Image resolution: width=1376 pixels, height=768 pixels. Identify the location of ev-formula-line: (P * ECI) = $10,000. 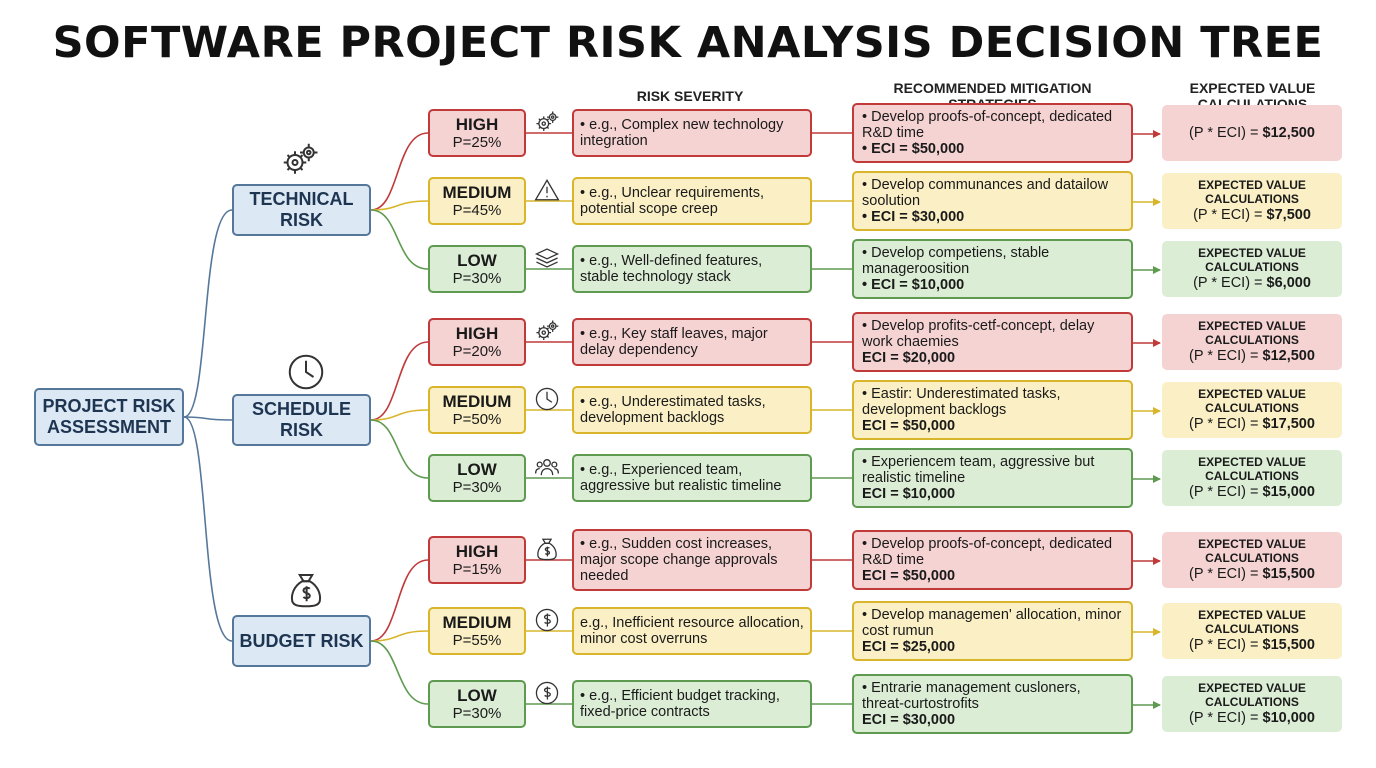
(1252, 718).